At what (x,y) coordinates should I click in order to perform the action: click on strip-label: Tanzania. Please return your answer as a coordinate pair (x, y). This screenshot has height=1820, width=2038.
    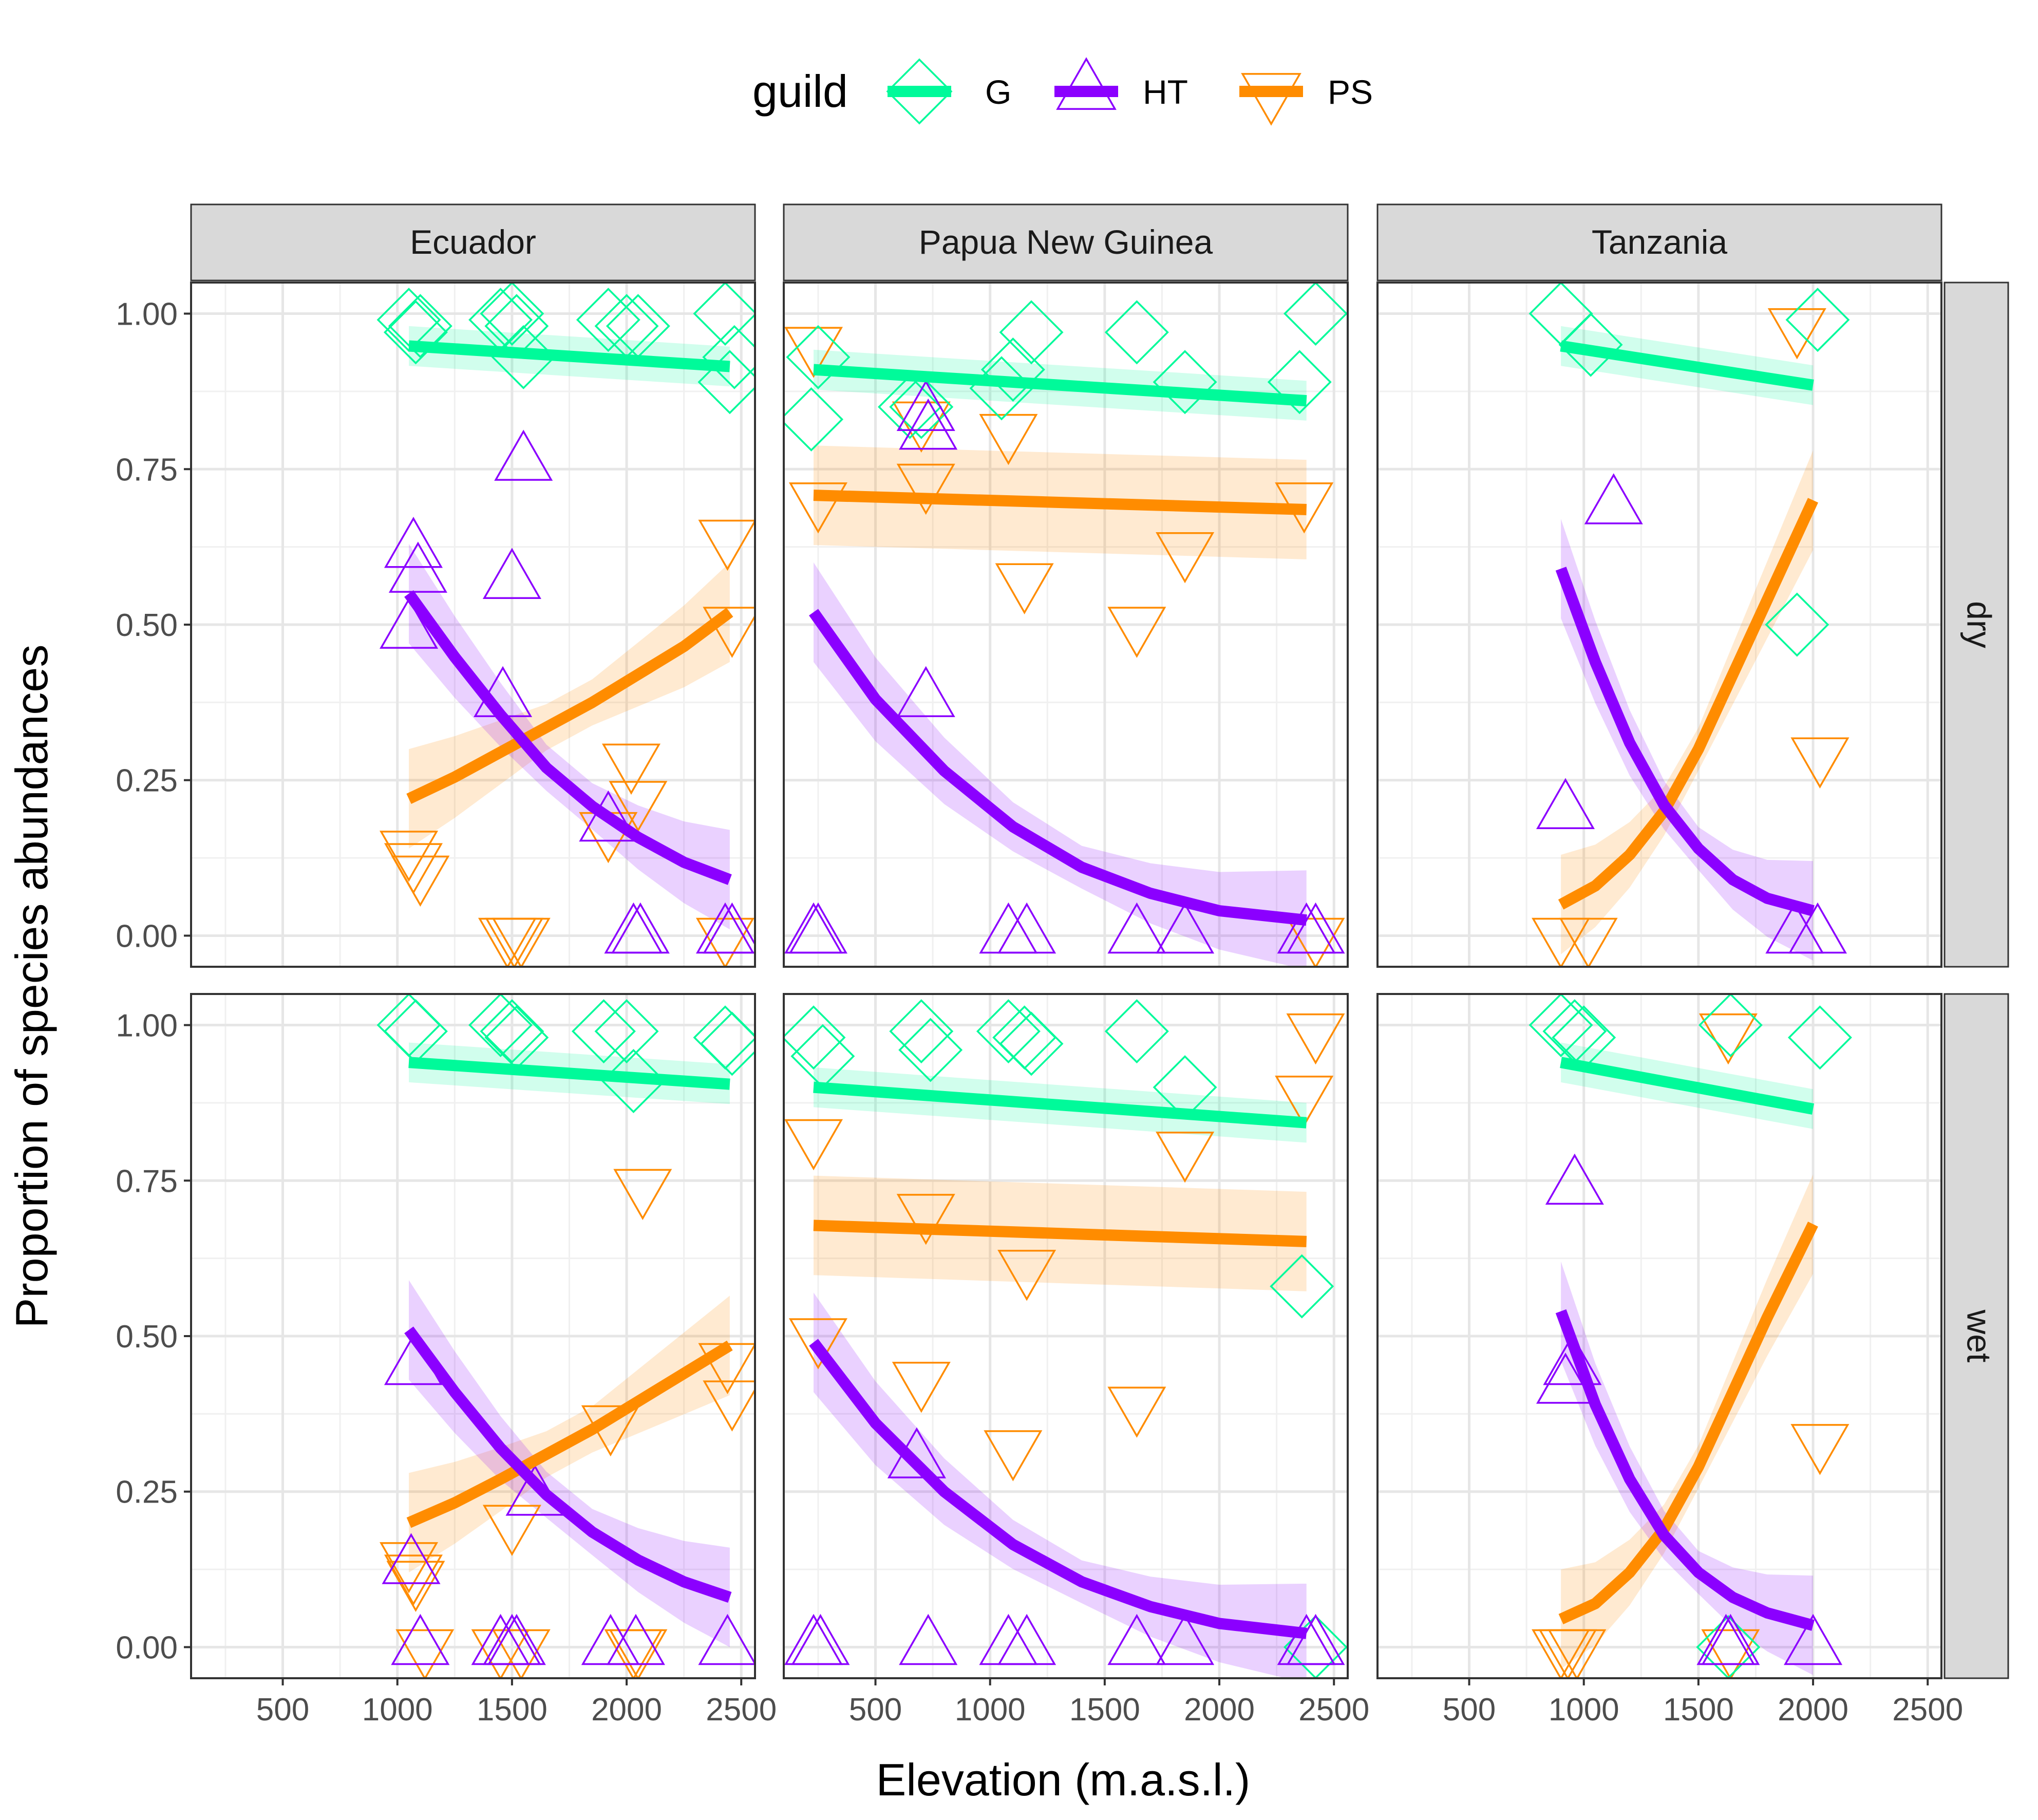
    Looking at the image, I should click on (1659, 242).